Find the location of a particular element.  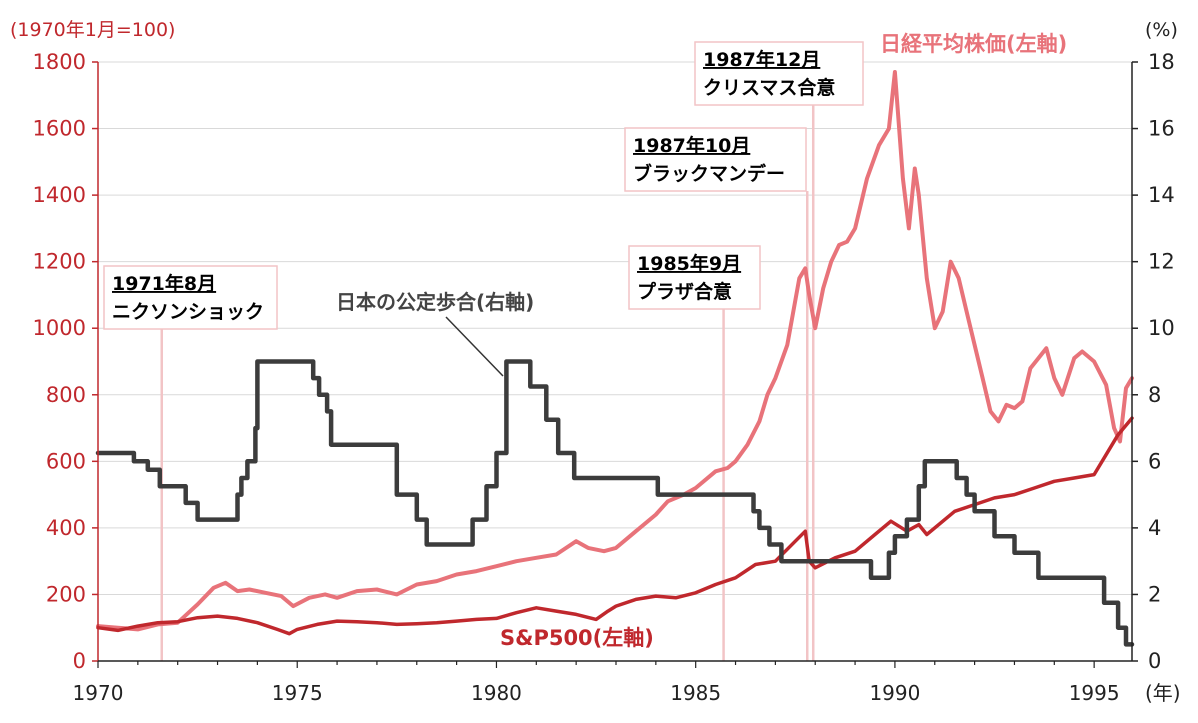

nikkei-series-label: 日経平均株価(左軸) is located at coordinates (973, 44).